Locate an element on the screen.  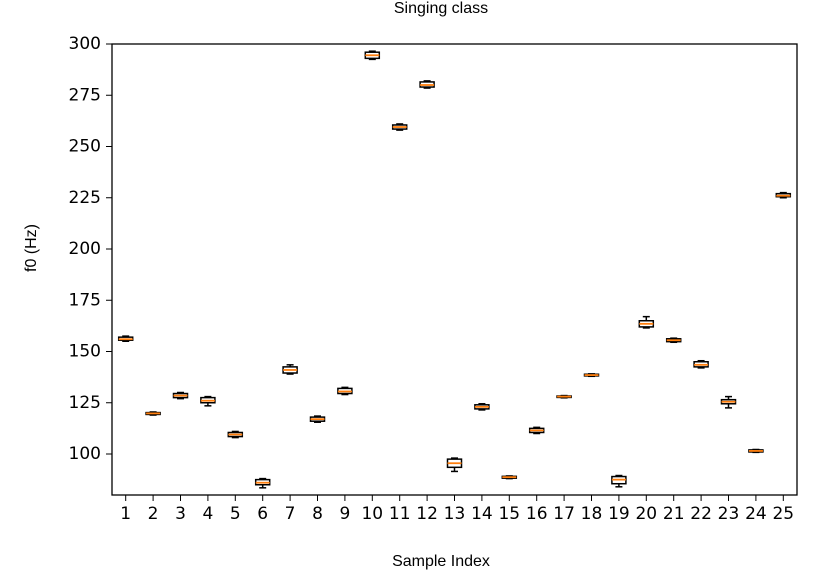
y-tick-label: 175 is located at coordinates (85, 300).